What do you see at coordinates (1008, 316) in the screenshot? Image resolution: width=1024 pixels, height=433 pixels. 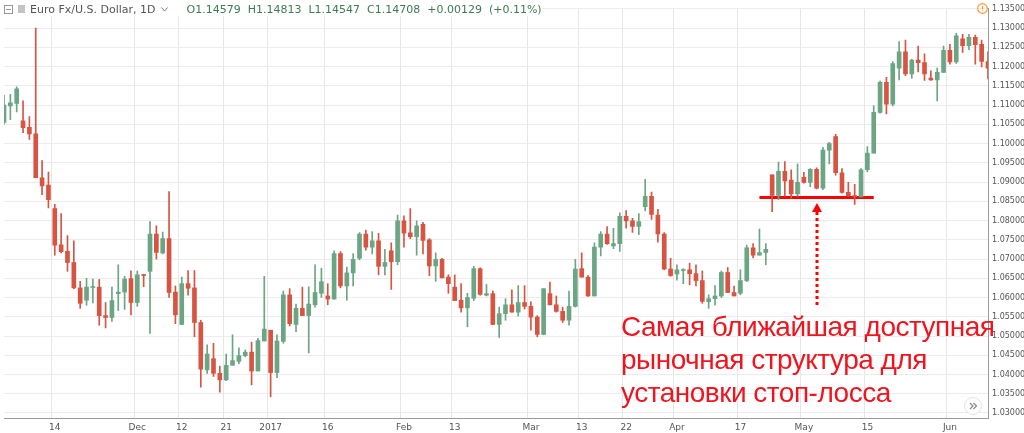 I see `y-tick-label: 1.05500` at bounding box center [1008, 316].